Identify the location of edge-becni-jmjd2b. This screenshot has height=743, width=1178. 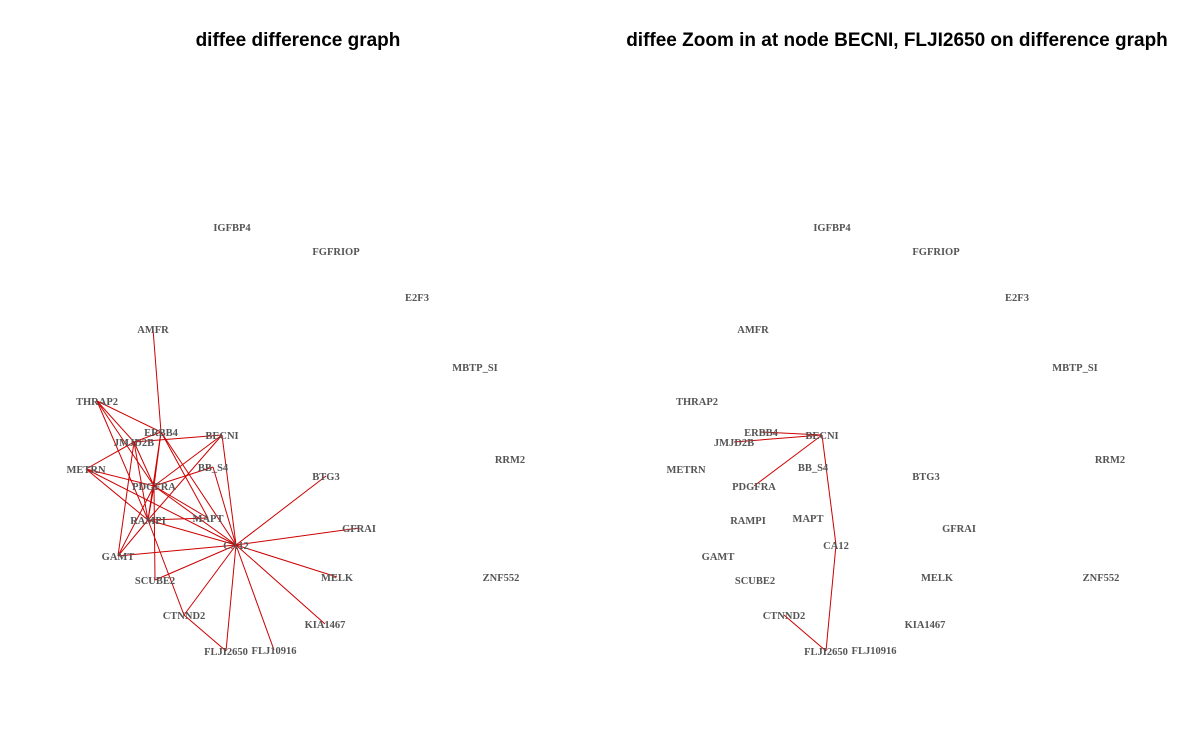
(778, 438).